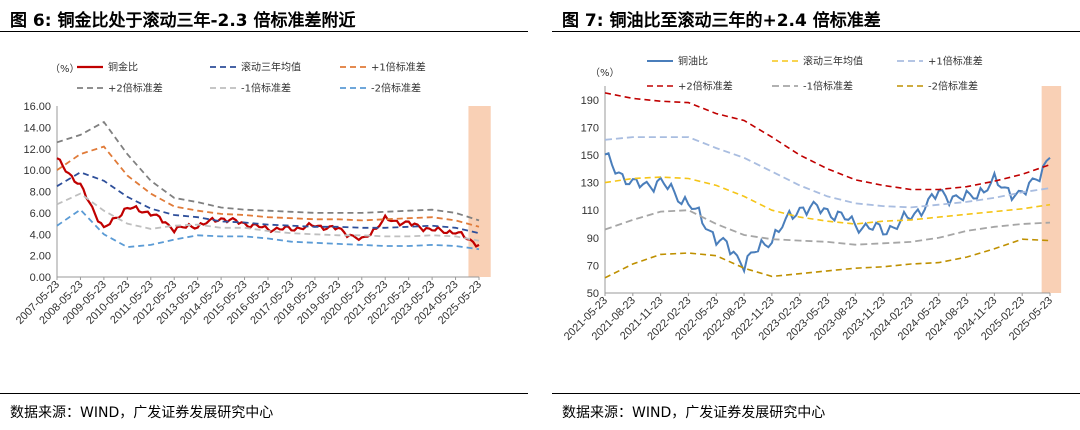 This screenshot has height=430, width=1080. What do you see at coordinates (590, 101) in the screenshot?
I see `right-y-tick-label: 190` at bounding box center [590, 101].